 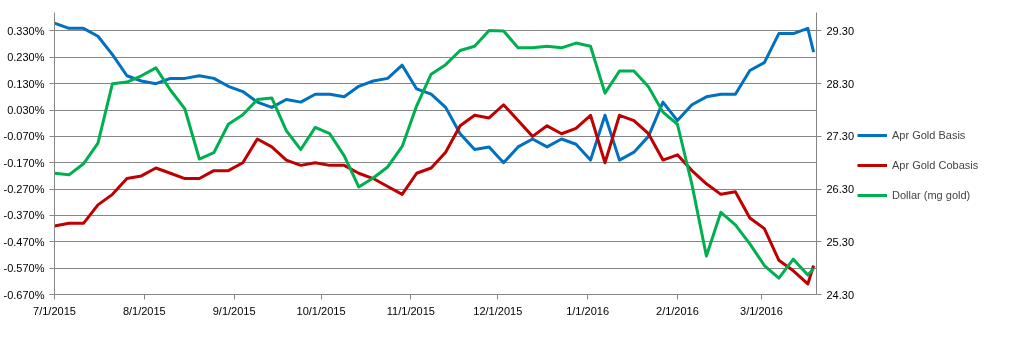 I want to click on y2-tick-label: 25.30, so click(x=840, y=241).